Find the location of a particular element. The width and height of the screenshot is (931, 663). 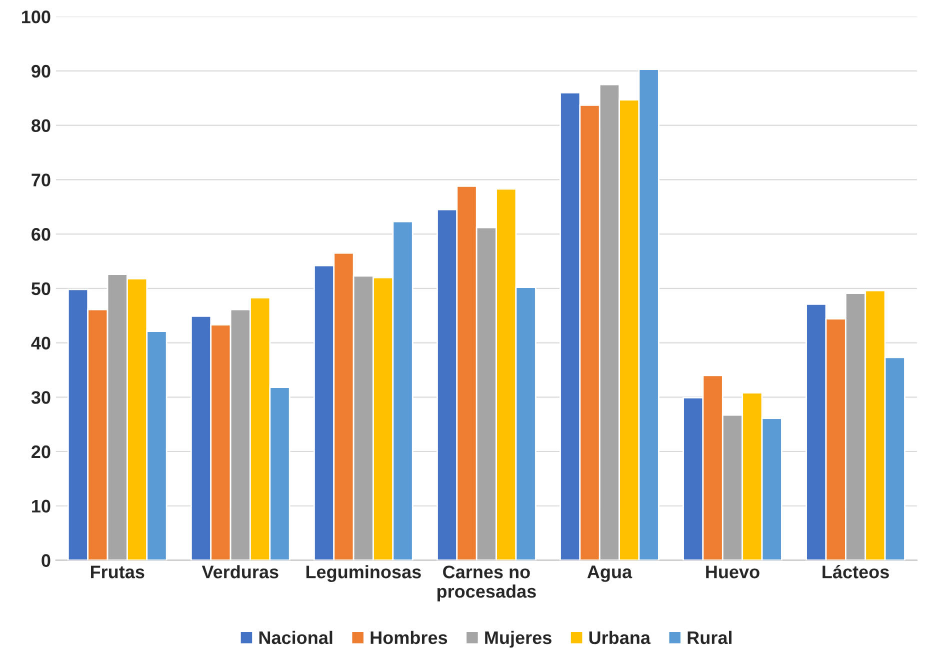

y-tick-label: 60 is located at coordinates (41, 234).